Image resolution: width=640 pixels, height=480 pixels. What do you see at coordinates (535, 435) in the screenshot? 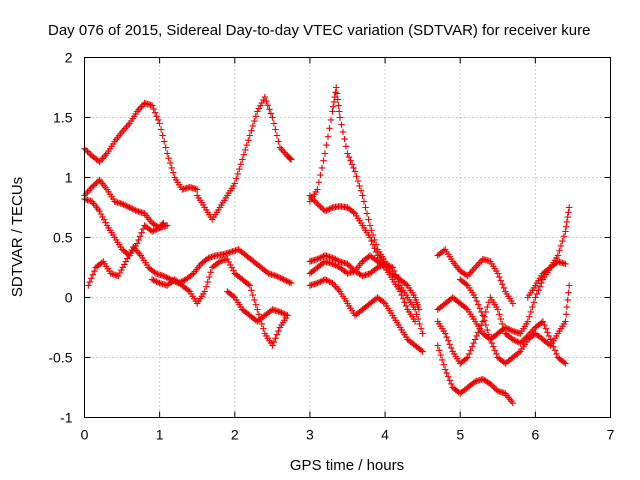
I see `x-tick-label: 6` at bounding box center [535, 435].